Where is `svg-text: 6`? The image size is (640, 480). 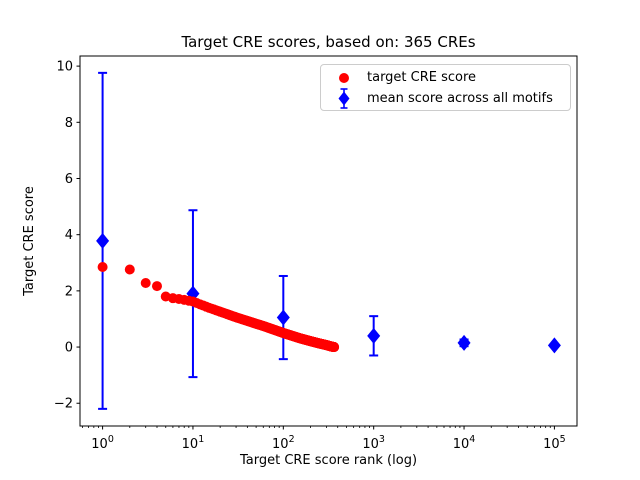
svg-text: 6 is located at coordinates (69, 179).